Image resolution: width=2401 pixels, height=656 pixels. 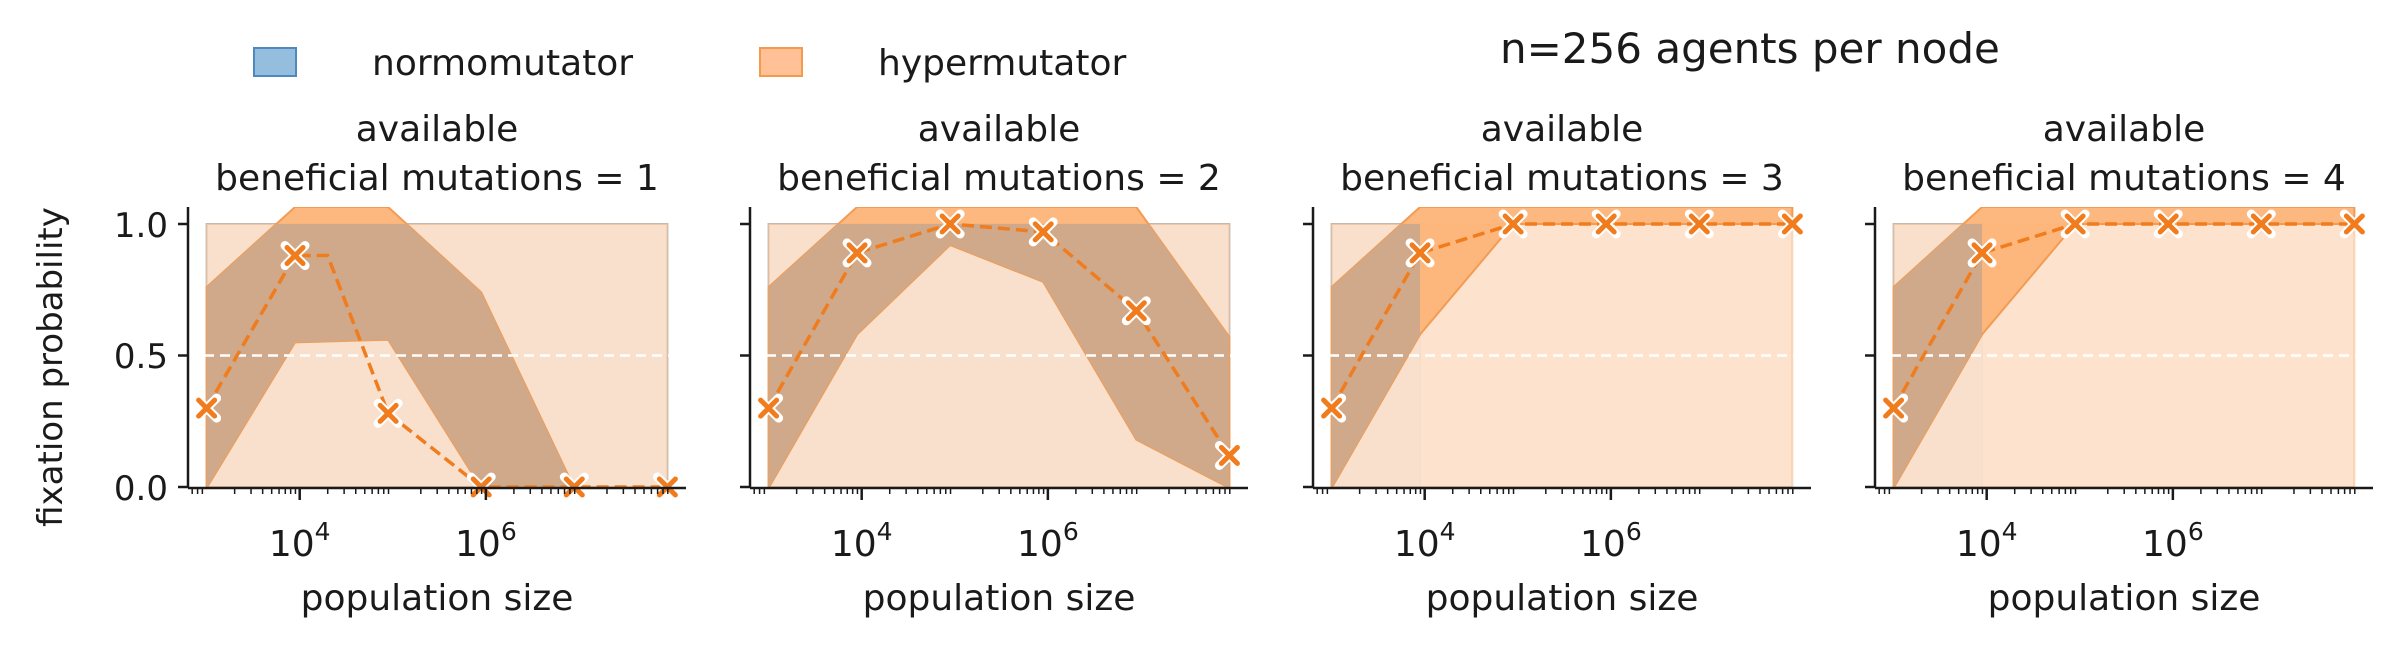 What do you see at coordinates (2124, 598) in the screenshot?
I see `panel-4-x-axis-label: population size` at bounding box center [2124, 598].